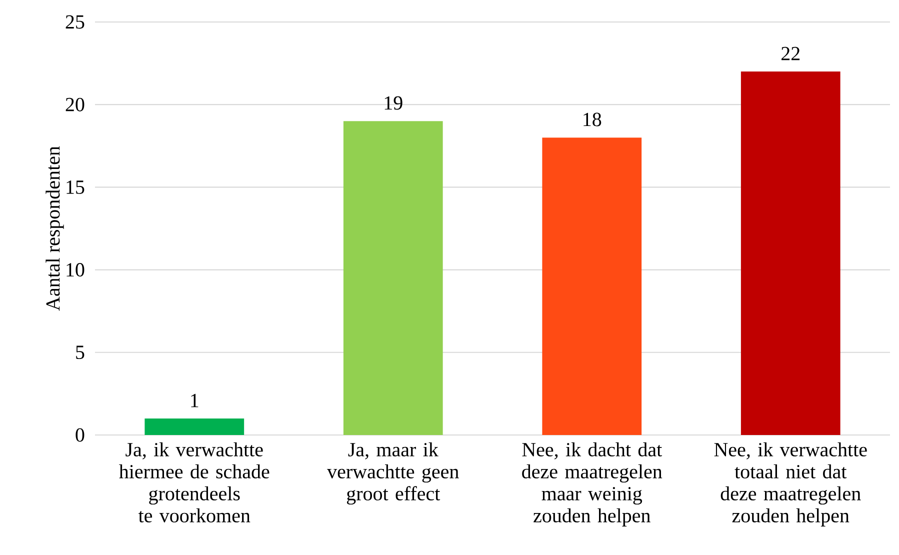 This screenshot has width=899, height=555. Describe the element at coordinates (80, 435) in the screenshot. I see `y-tick-label: 0` at that location.